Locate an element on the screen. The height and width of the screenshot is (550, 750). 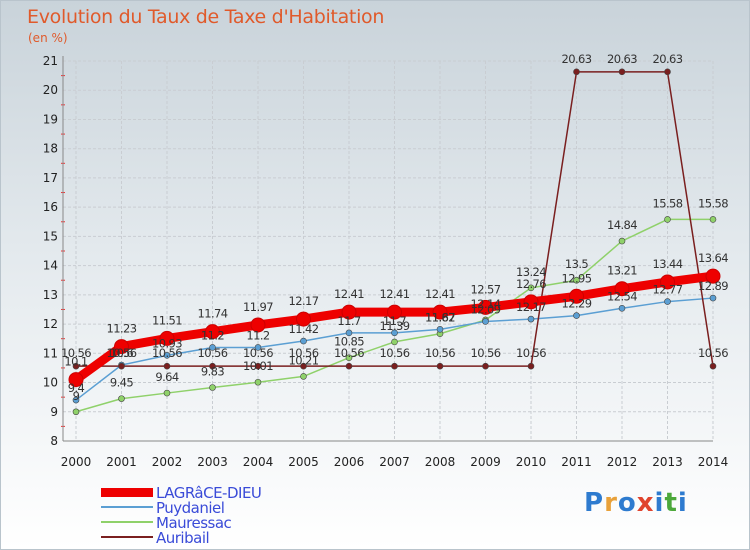
logo-letter: P is located at coordinates (594, 503).